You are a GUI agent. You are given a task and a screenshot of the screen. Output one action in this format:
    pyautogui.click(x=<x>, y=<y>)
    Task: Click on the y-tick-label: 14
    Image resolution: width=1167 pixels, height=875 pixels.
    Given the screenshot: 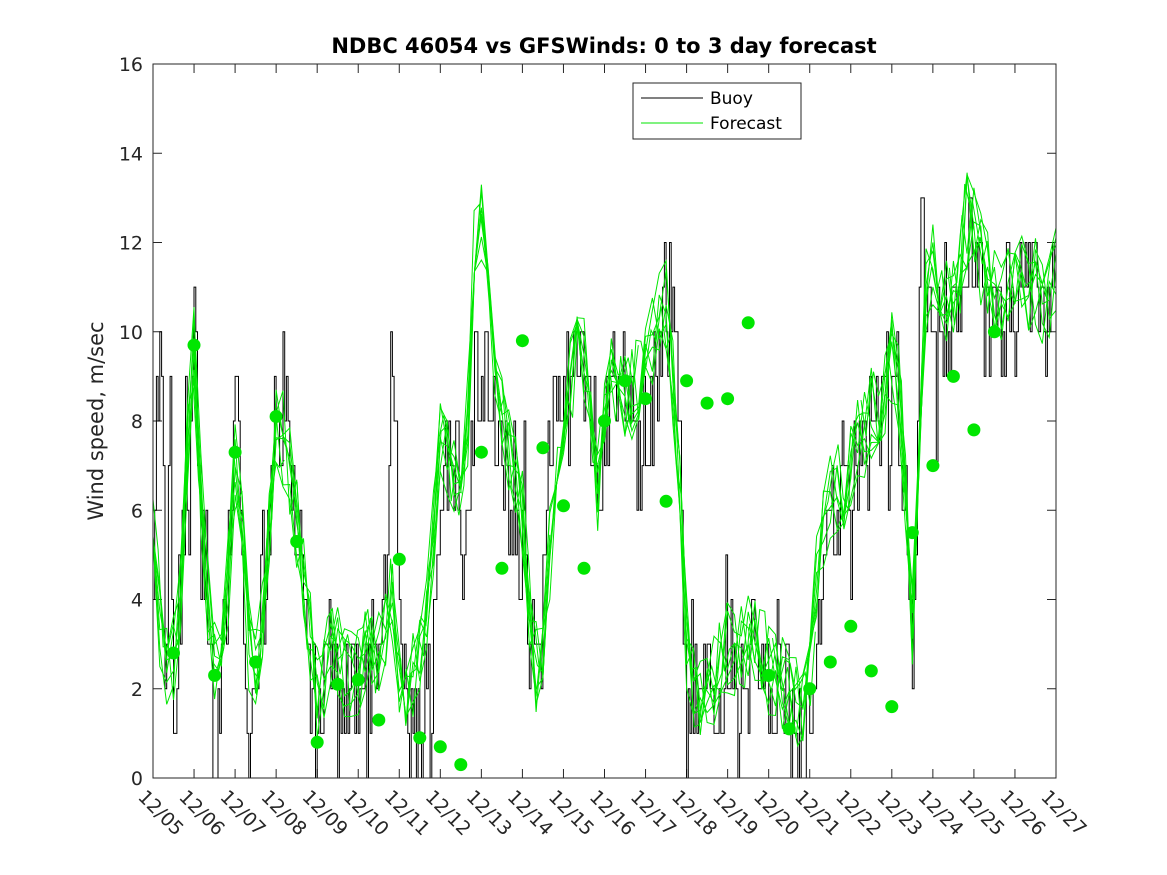 What is the action you would take?
    pyautogui.click(x=131, y=154)
    